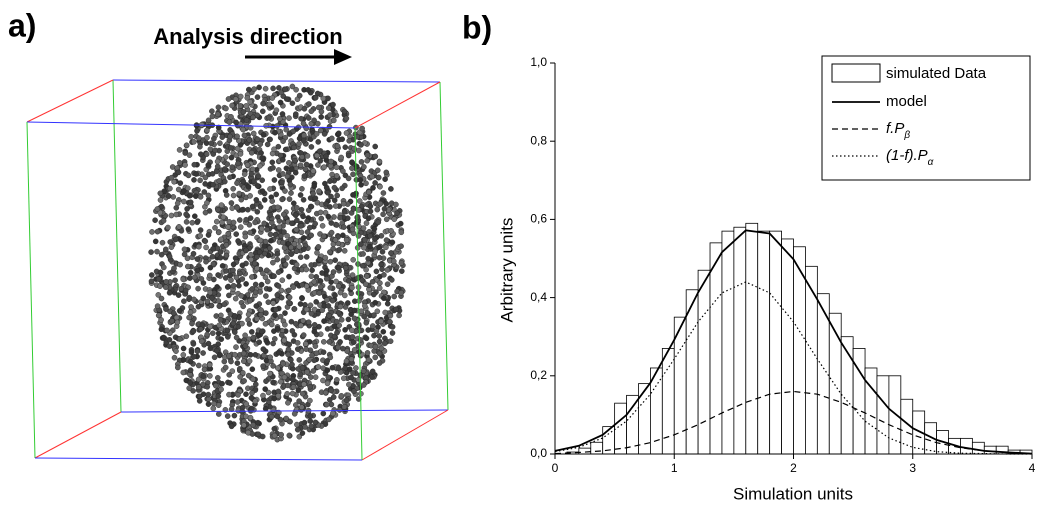 The width and height of the screenshot is (1039, 511). I want to click on y-axis-label: Arbitrary units, so click(506, 270).